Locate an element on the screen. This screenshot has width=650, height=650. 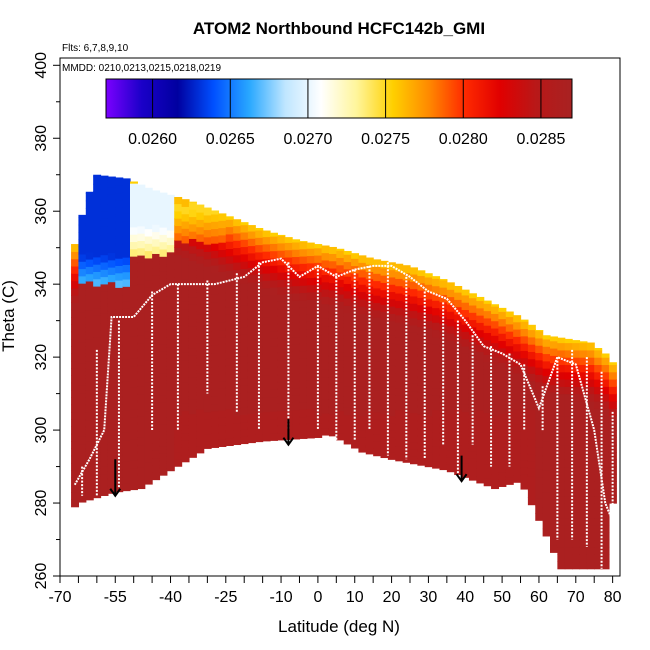
y-tick-label: 400 is located at coordinates (41, 65).